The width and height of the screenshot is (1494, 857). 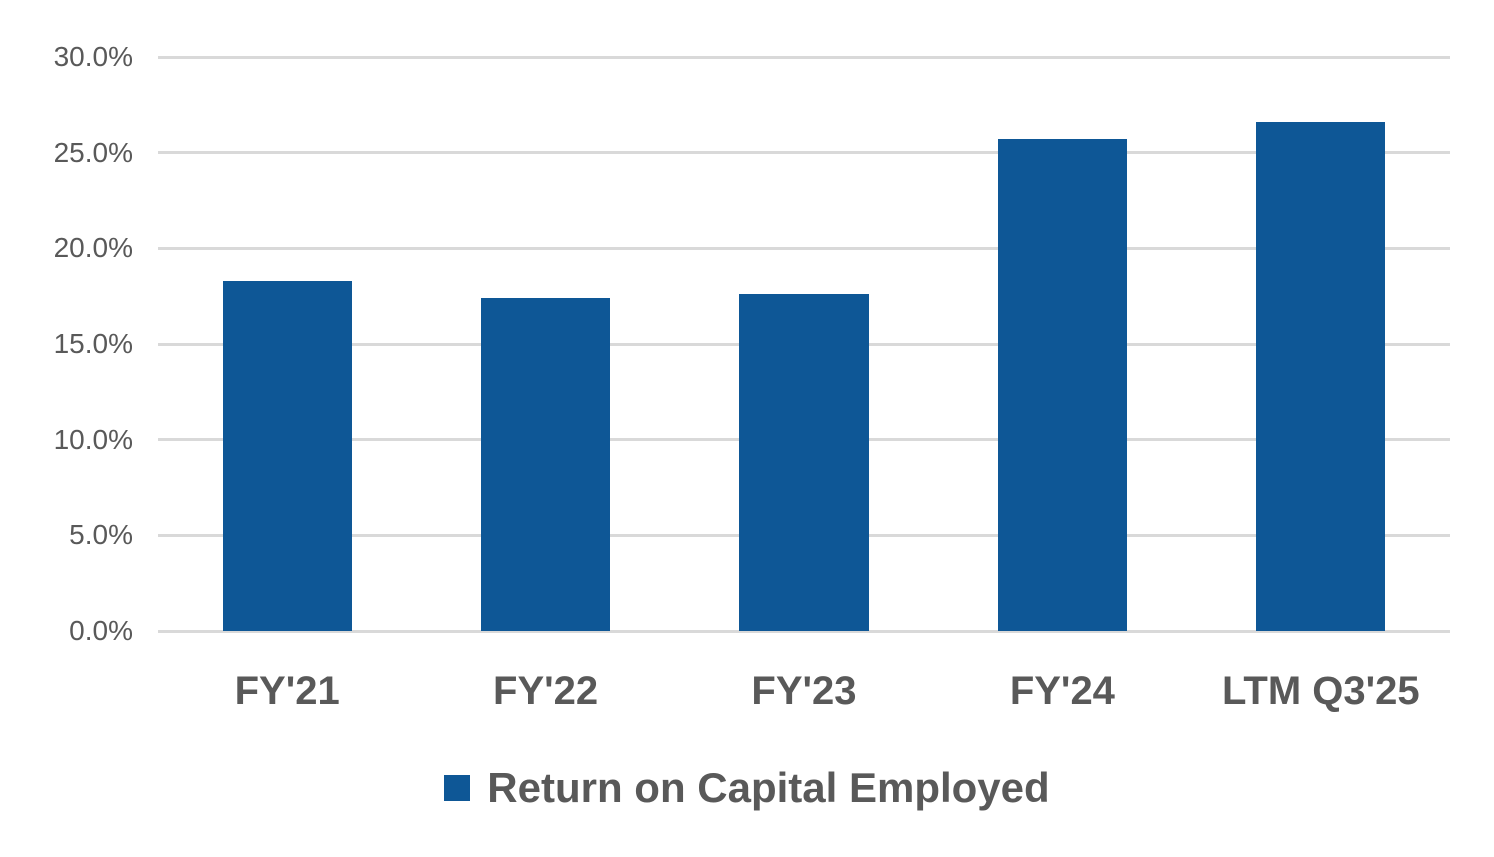 I want to click on y-axis-tick-label: 0.0%, so click(x=101, y=630).